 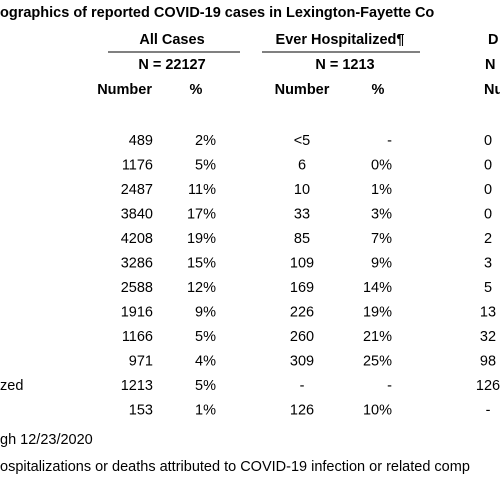 I want to click on table-cell: 1166, so click(x=137, y=337).